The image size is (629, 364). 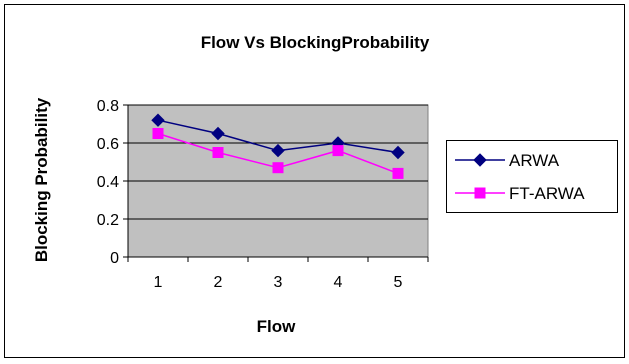 I want to click on series-layer, so click(x=278, y=146).